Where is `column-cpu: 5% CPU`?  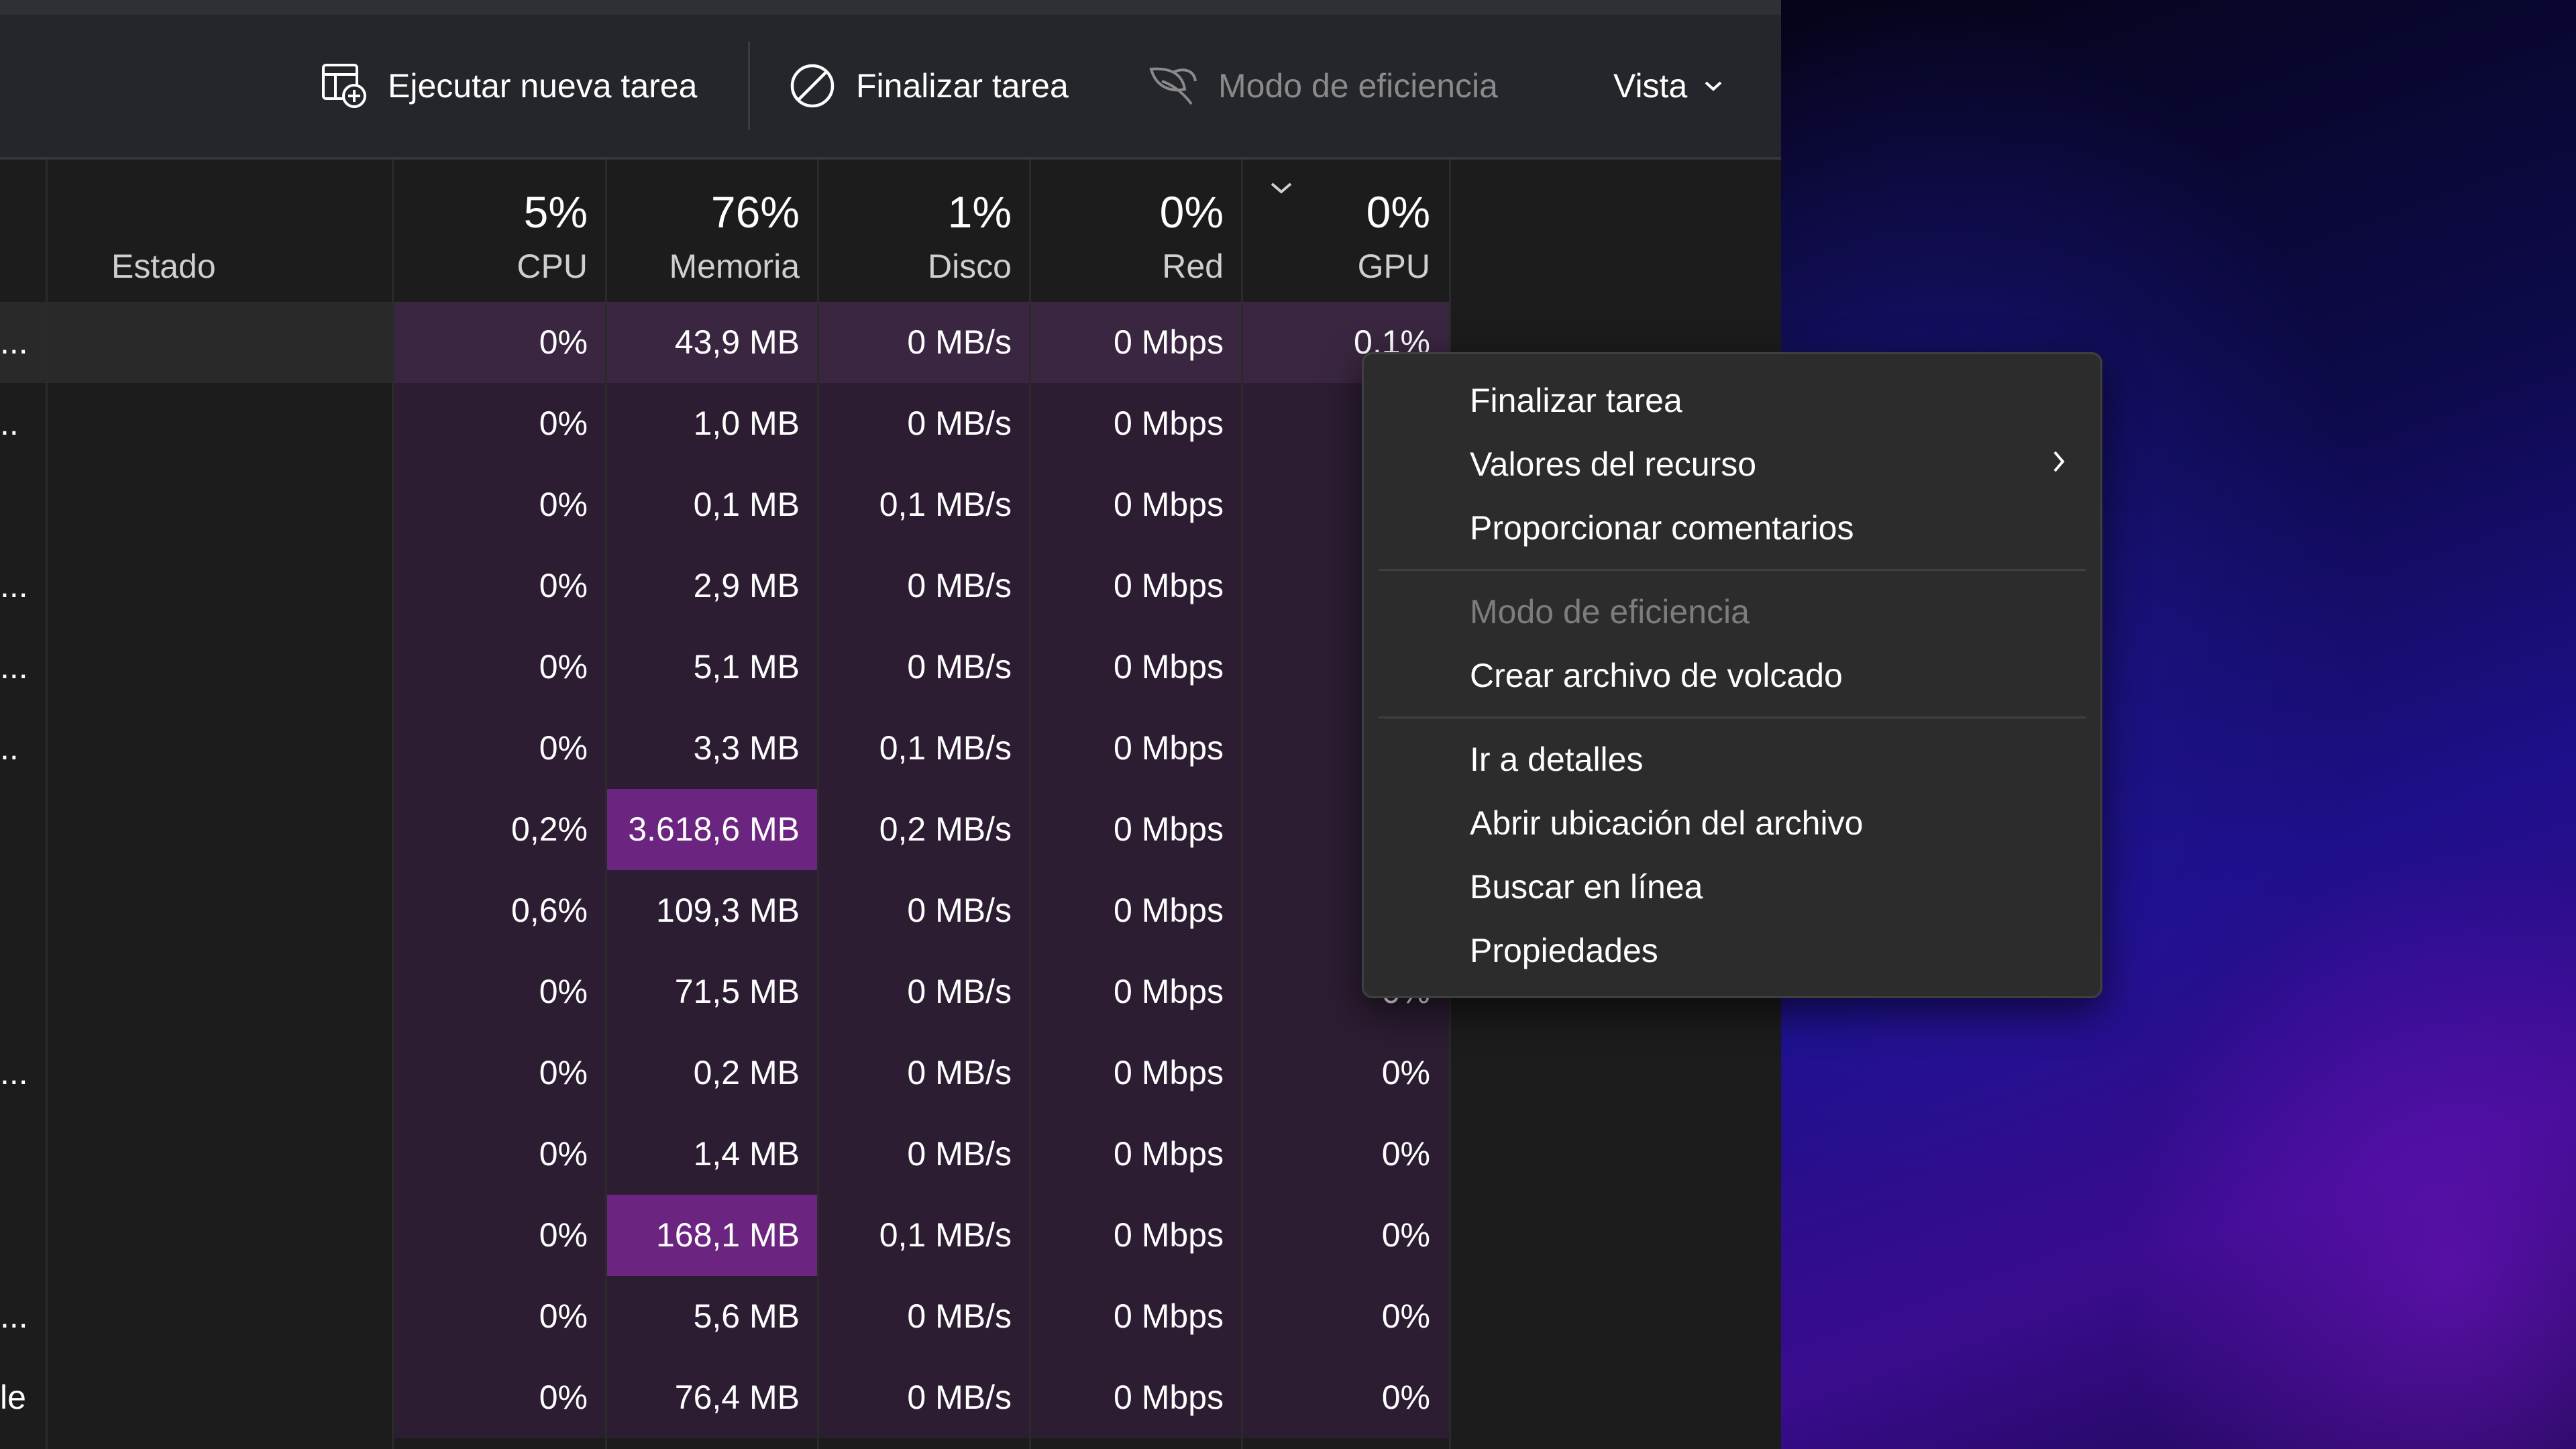 column-cpu: 5% CPU is located at coordinates (499, 231).